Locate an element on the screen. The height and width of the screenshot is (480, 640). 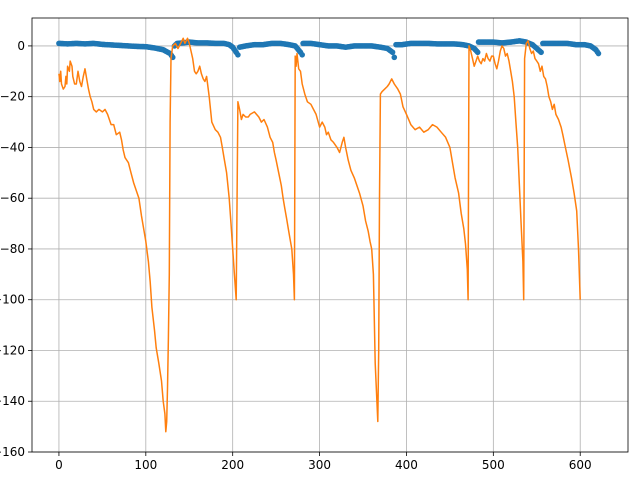
x-axis: 0 100 200 300 400 500 600 is located at coordinates (323, 462).